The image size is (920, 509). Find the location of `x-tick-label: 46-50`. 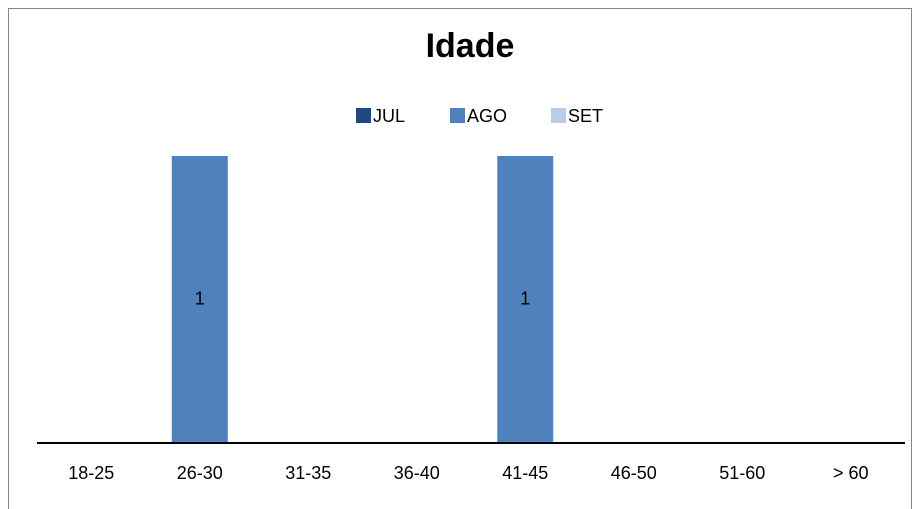

x-tick-label: 46-50 is located at coordinates (634, 473).